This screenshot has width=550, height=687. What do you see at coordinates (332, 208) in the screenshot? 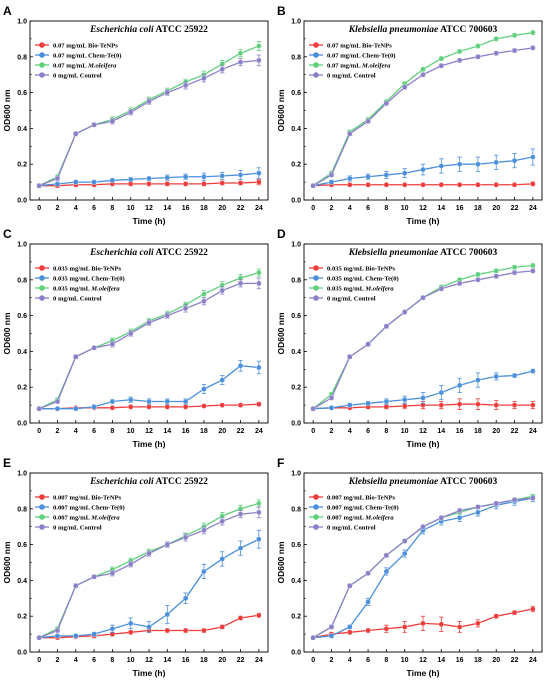
I see `x-tick-label: 2` at bounding box center [332, 208].